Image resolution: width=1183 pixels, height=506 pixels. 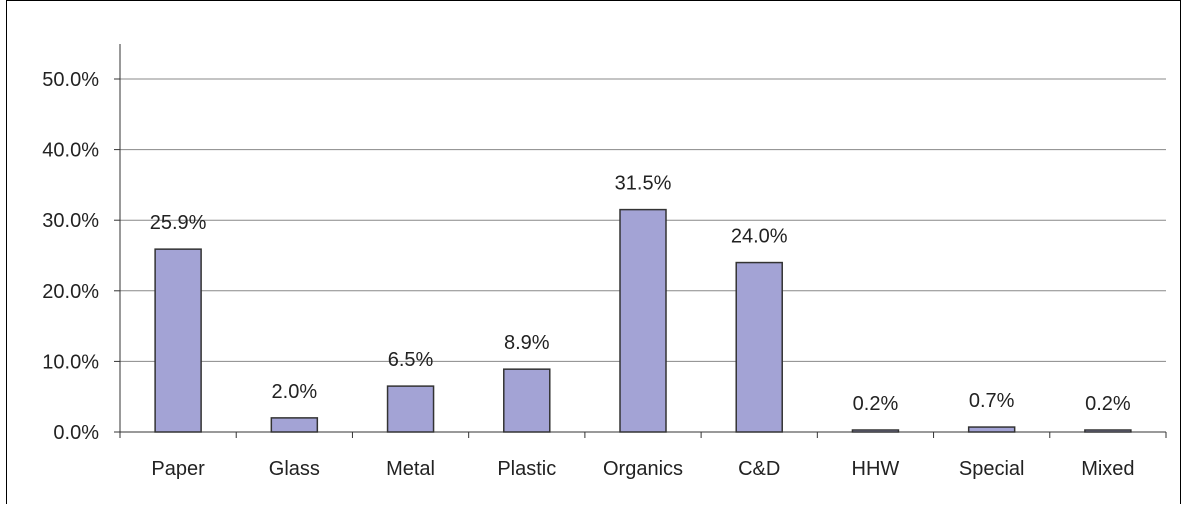 I want to click on data-label: 24.0%, so click(x=759, y=237).